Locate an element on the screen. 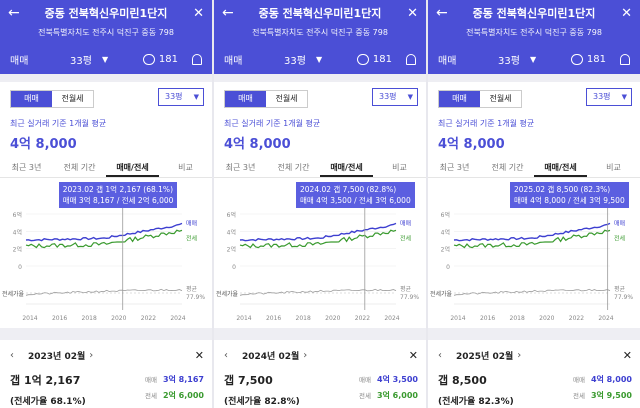 The width and height of the screenshot is (640, 408). sale-series-line is located at coordinates (318, 232).